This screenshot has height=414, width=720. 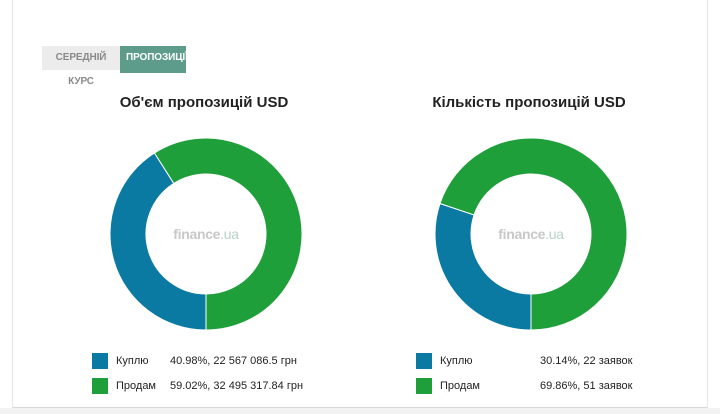 I want to click on legend-value: 40.98%, 22 567 086.5 грн, so click(x=233, y=361).